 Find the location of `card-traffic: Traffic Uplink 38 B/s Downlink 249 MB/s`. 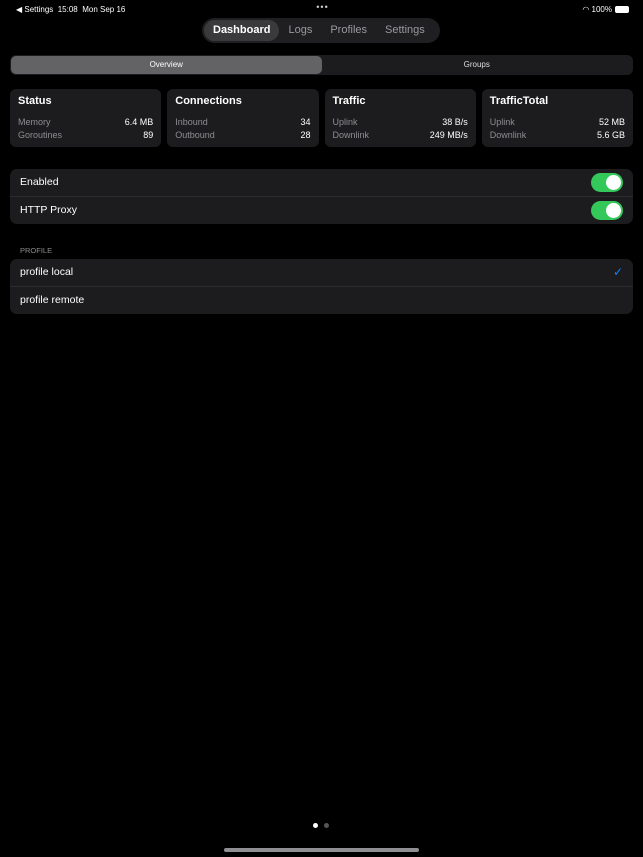

card-traffic: Traffic Uplink 38 B/s Downlink 249 MB/s is located at coordinates (400, 118).